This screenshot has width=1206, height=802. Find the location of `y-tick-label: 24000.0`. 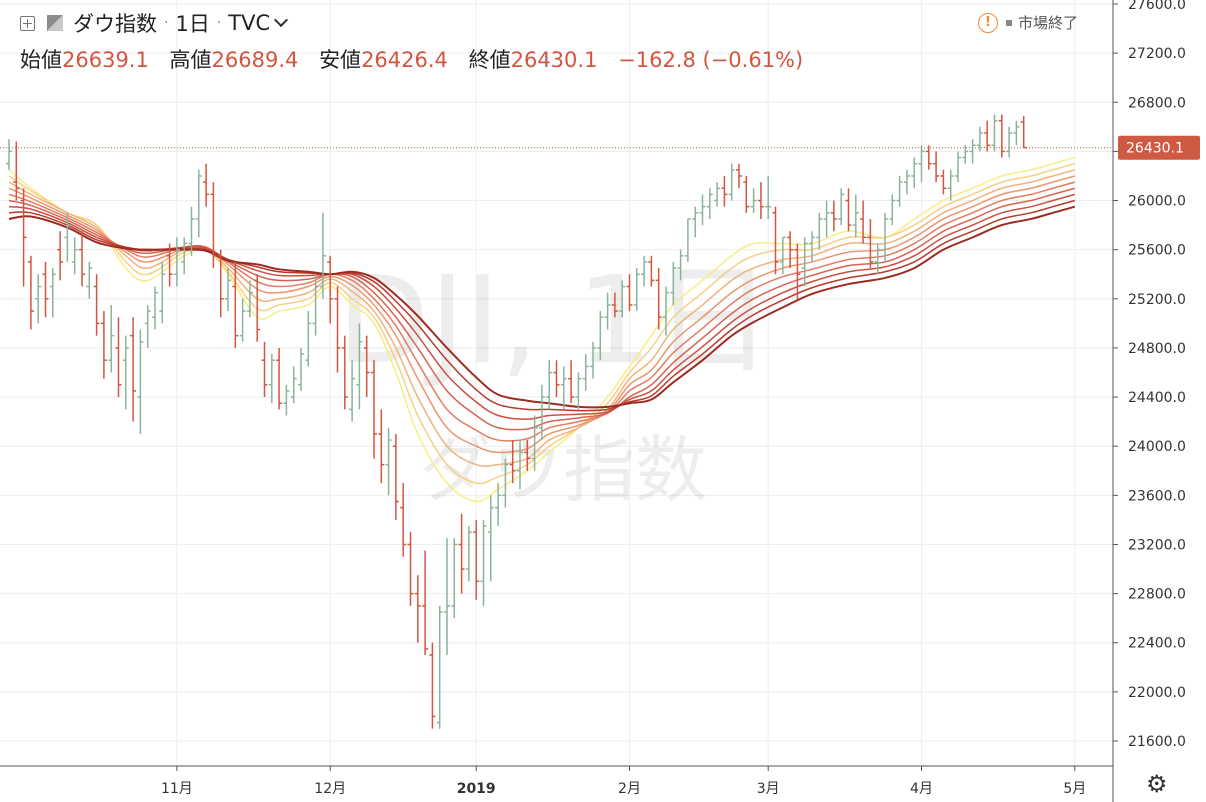

y-tick-label: 24000.0 is located at coordinates (1157, 447).